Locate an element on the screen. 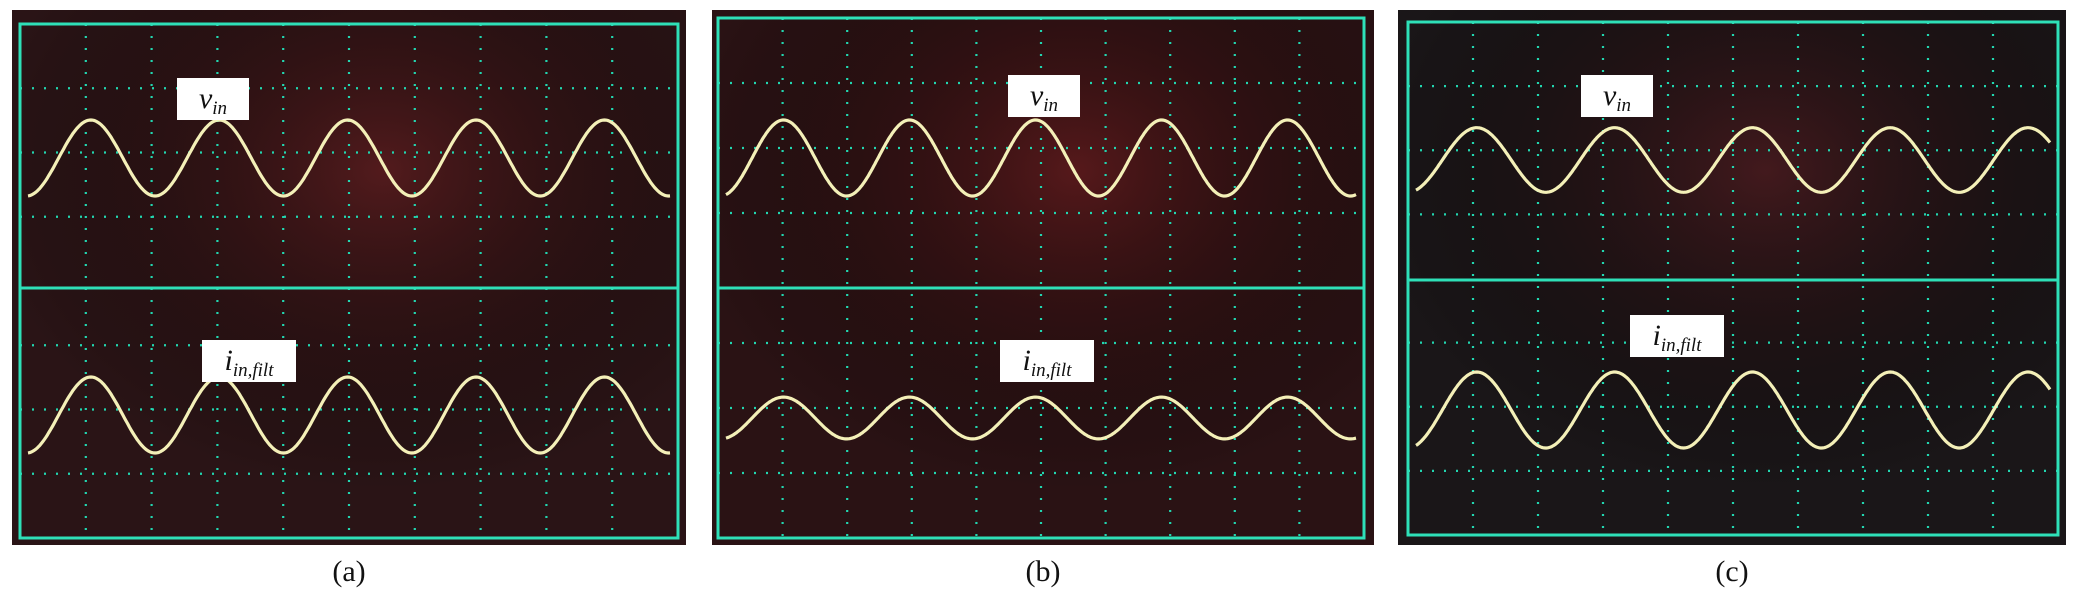 This screenshot has height=610, width=2079. panel-caption-a: (a) is located at coordinates (349, 571).